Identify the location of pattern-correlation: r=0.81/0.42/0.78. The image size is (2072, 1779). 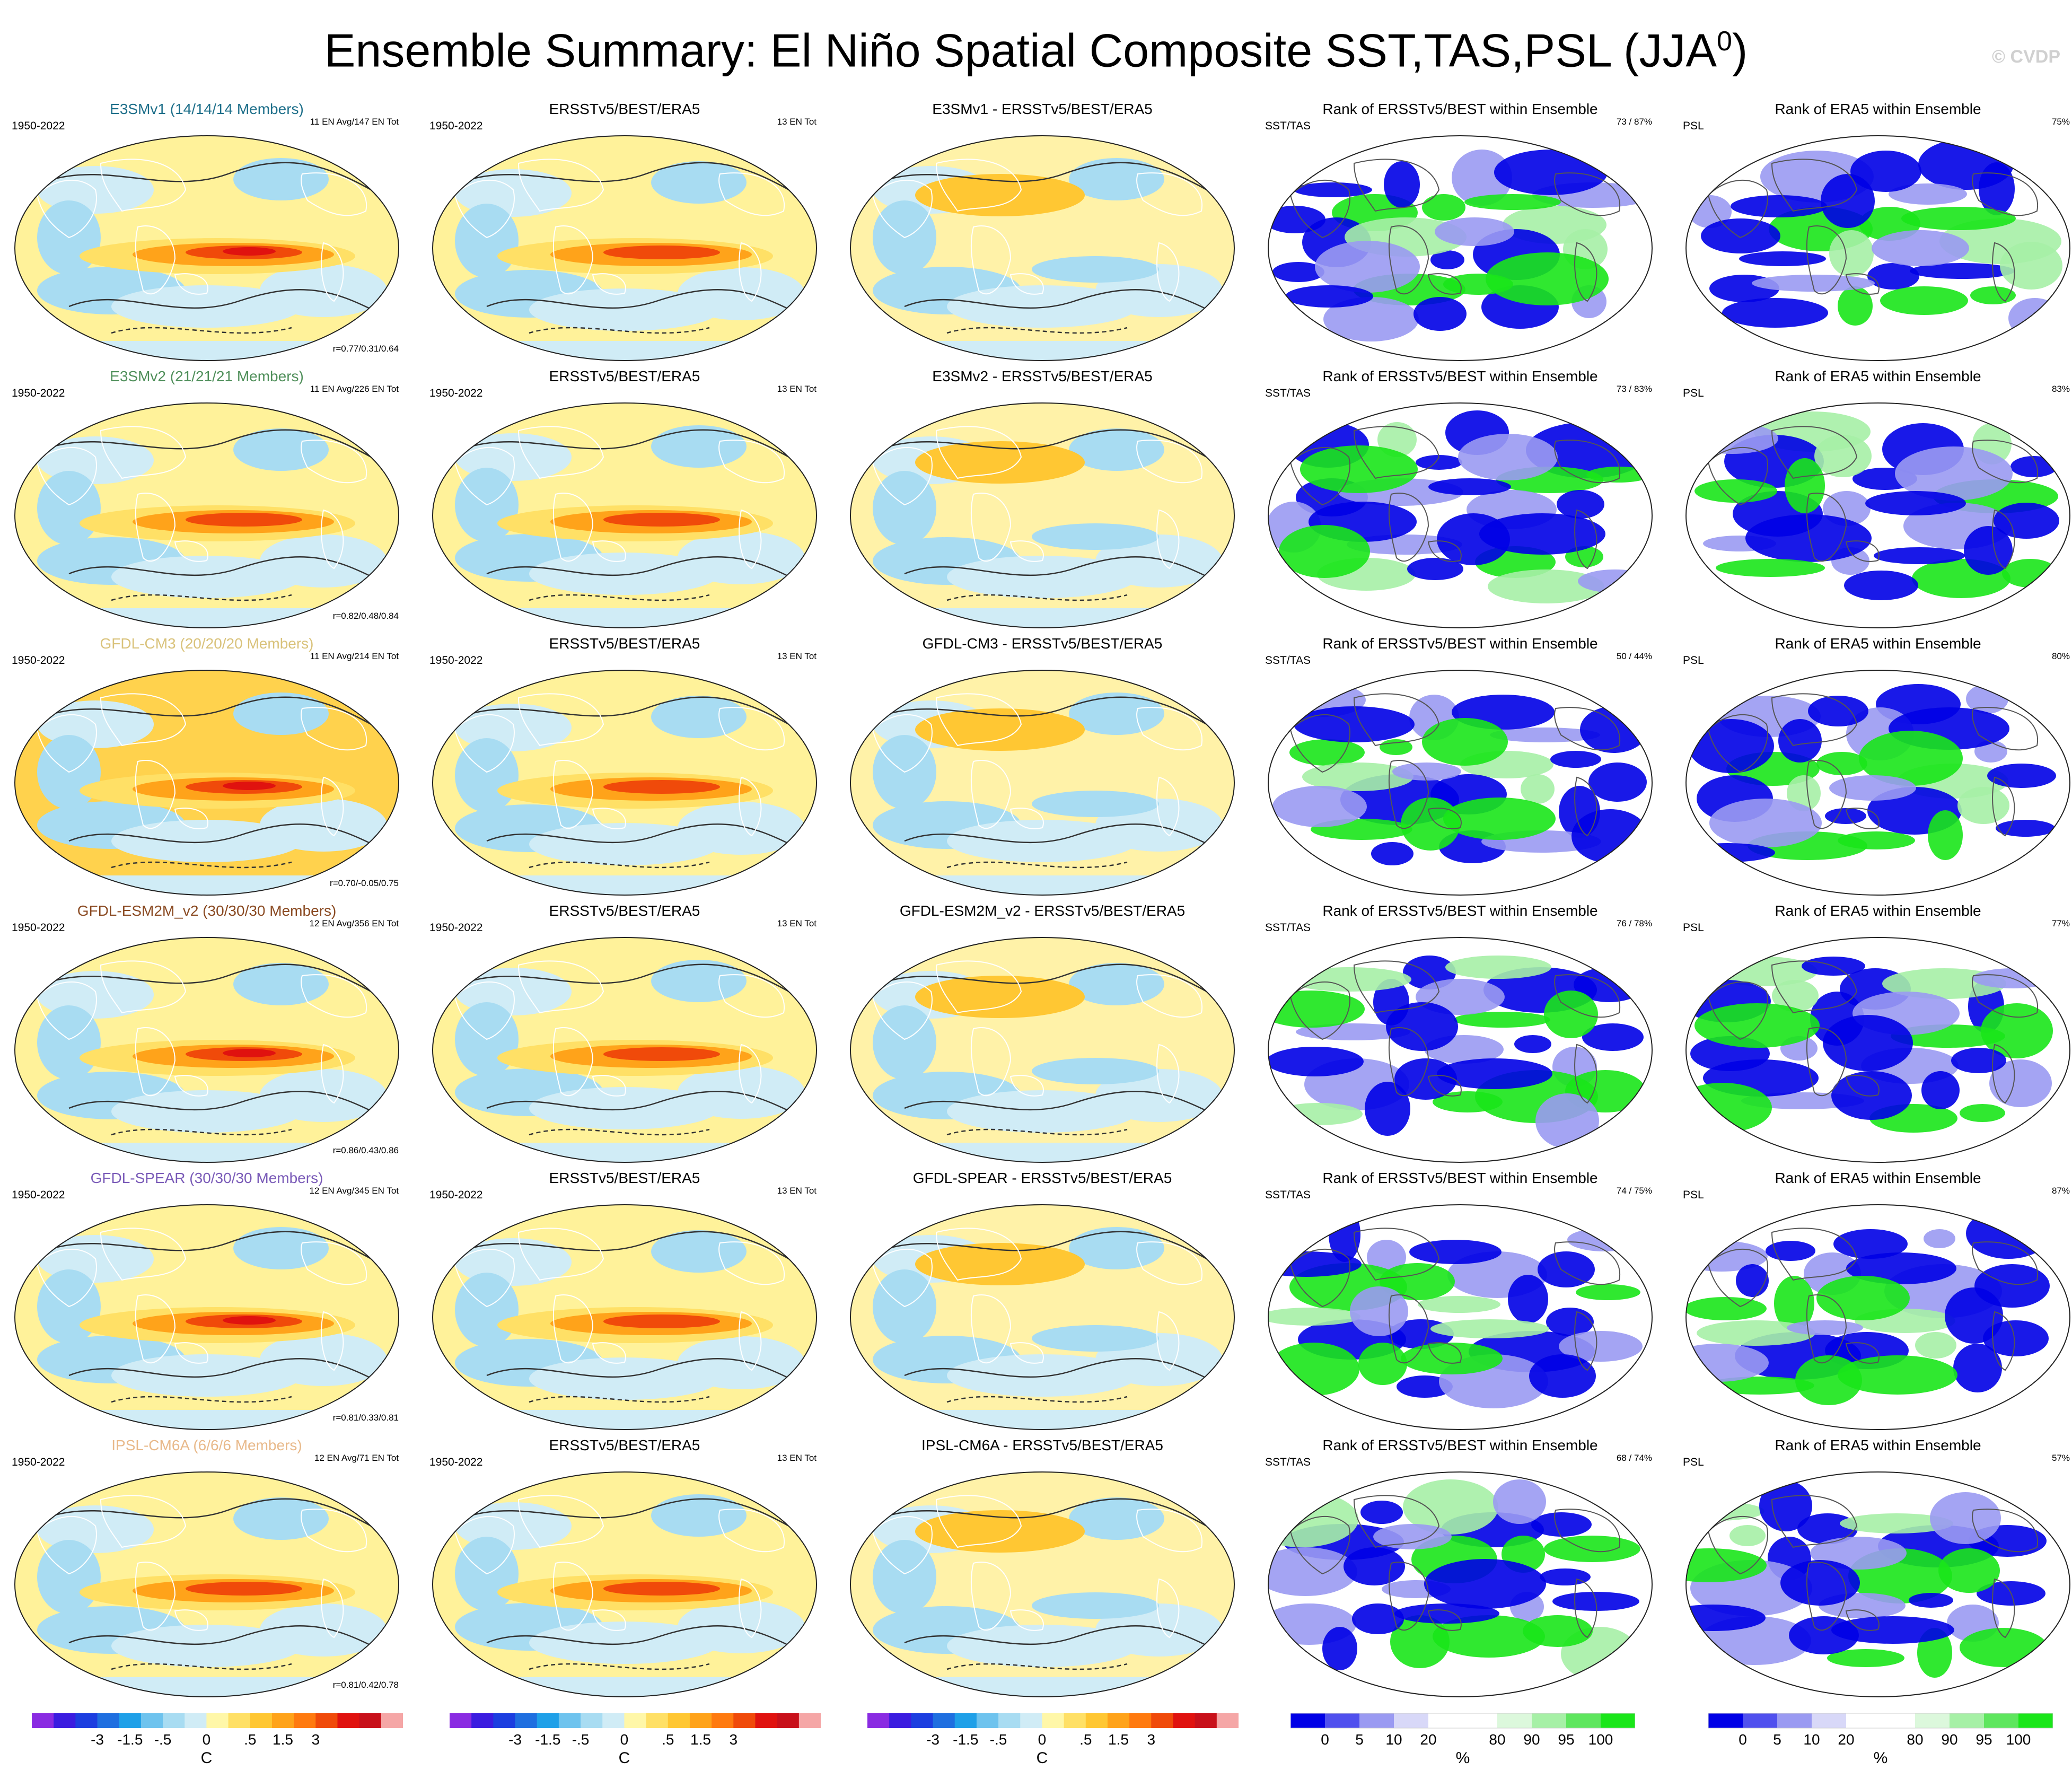
(365, 1685).